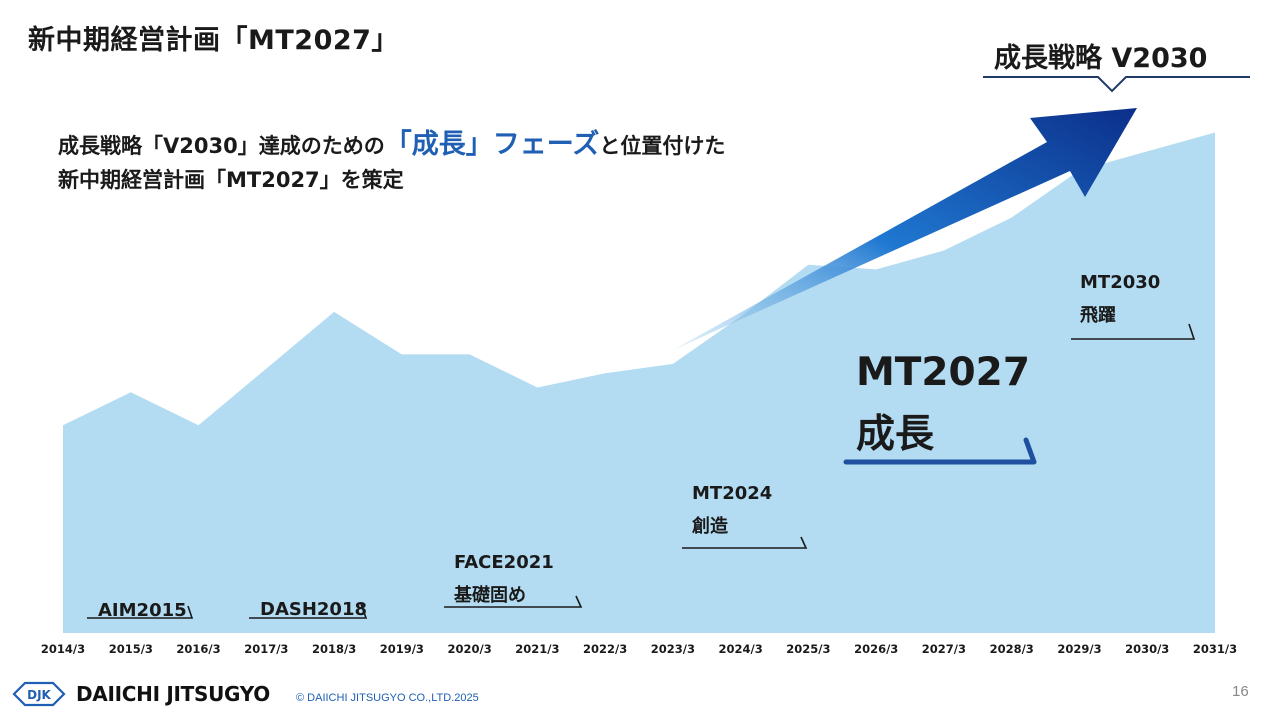 The height and width of the screenshot is (720, 1280). Describe the element at coordinates (492, 144) in the screenshot. I see `headline-emphasis: 「成長」フェーズ` at that location.